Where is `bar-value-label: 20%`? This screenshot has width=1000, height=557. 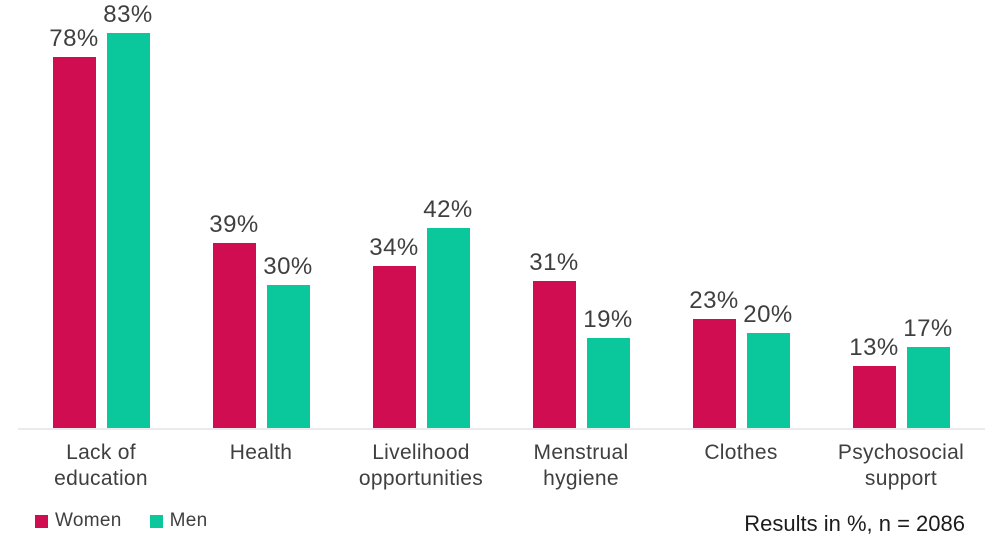
bar-value-label: 20% is located at coordinates (768, 314).